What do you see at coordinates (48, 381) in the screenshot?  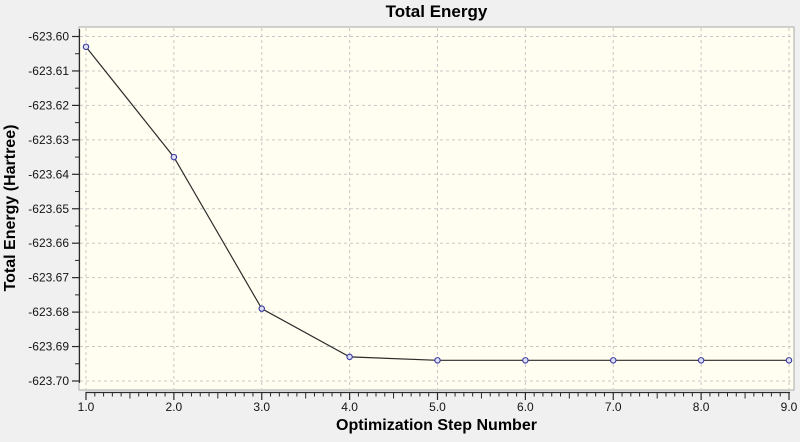 I see `y-tick-label: -623.70` at bounding box center [48, 381].